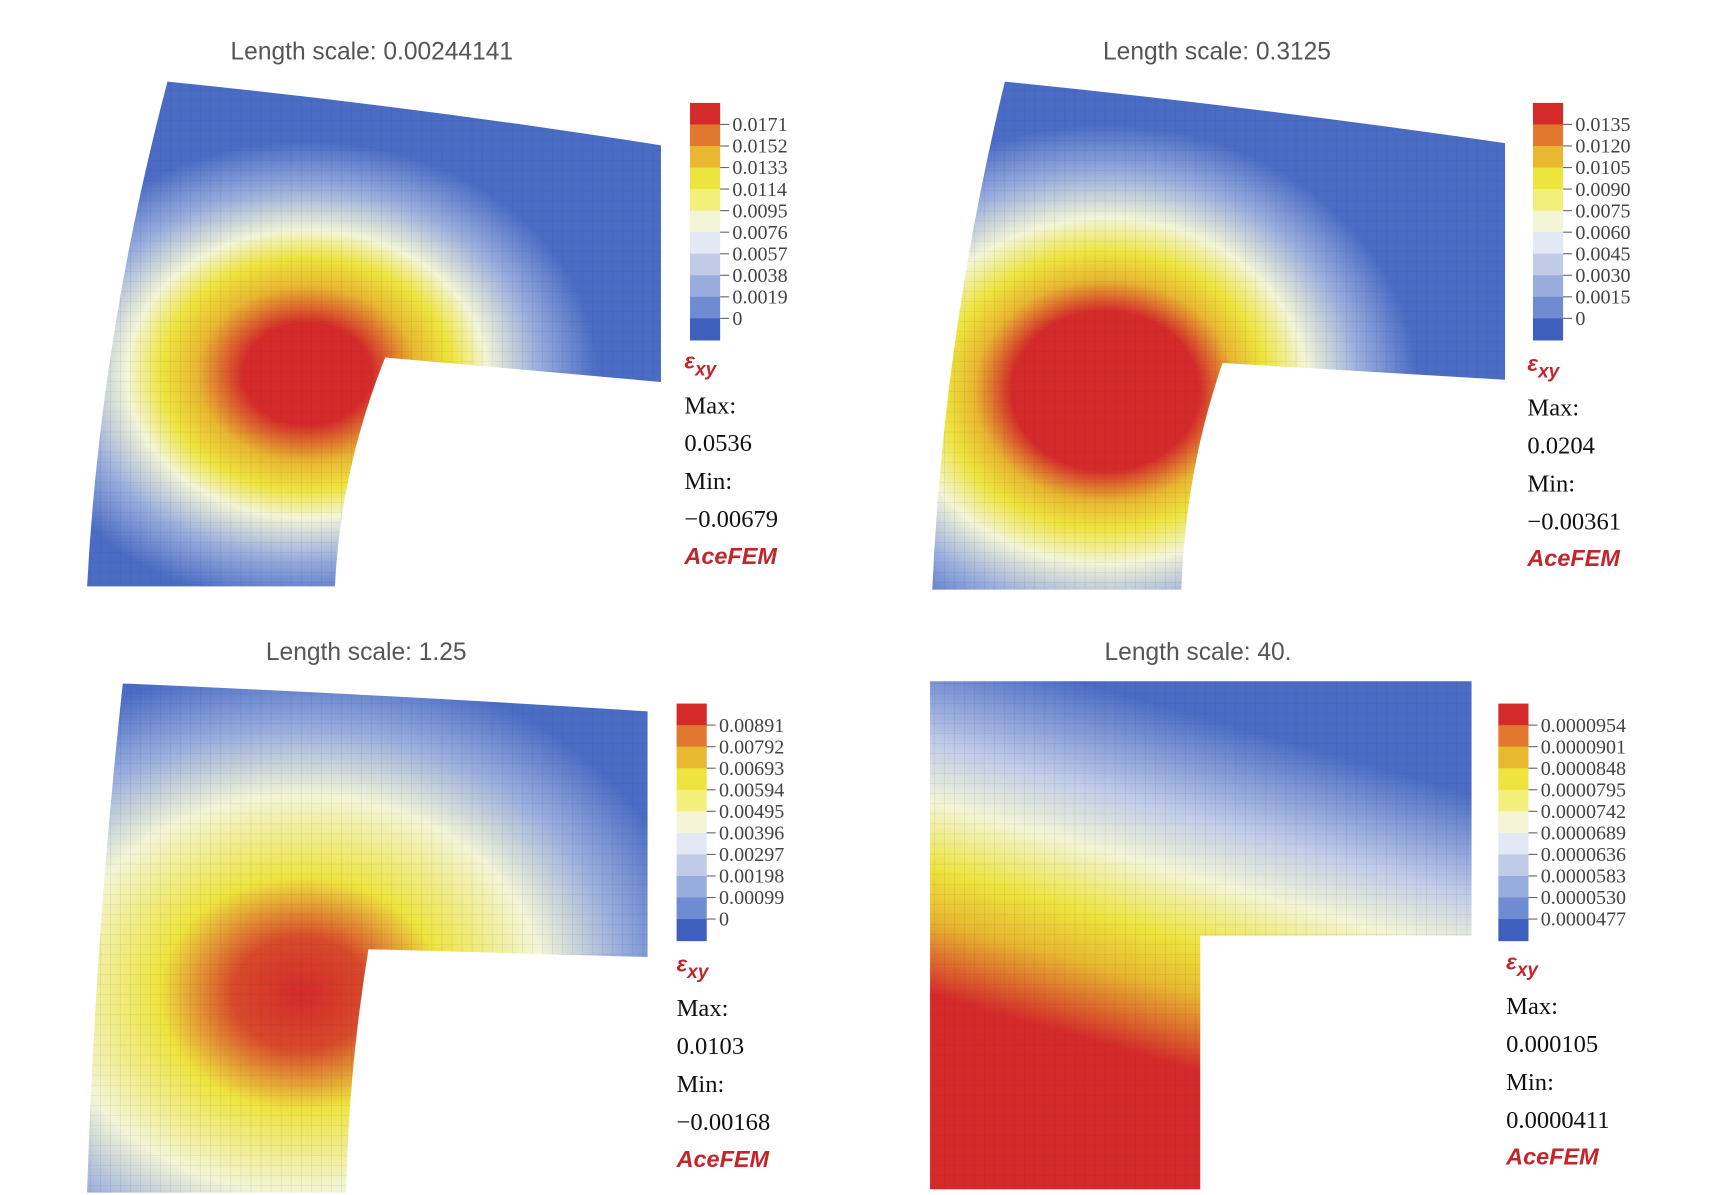 The image size is (1725, 1195). I want to click on legend-label: 0.0000530, so click(1583, 898).